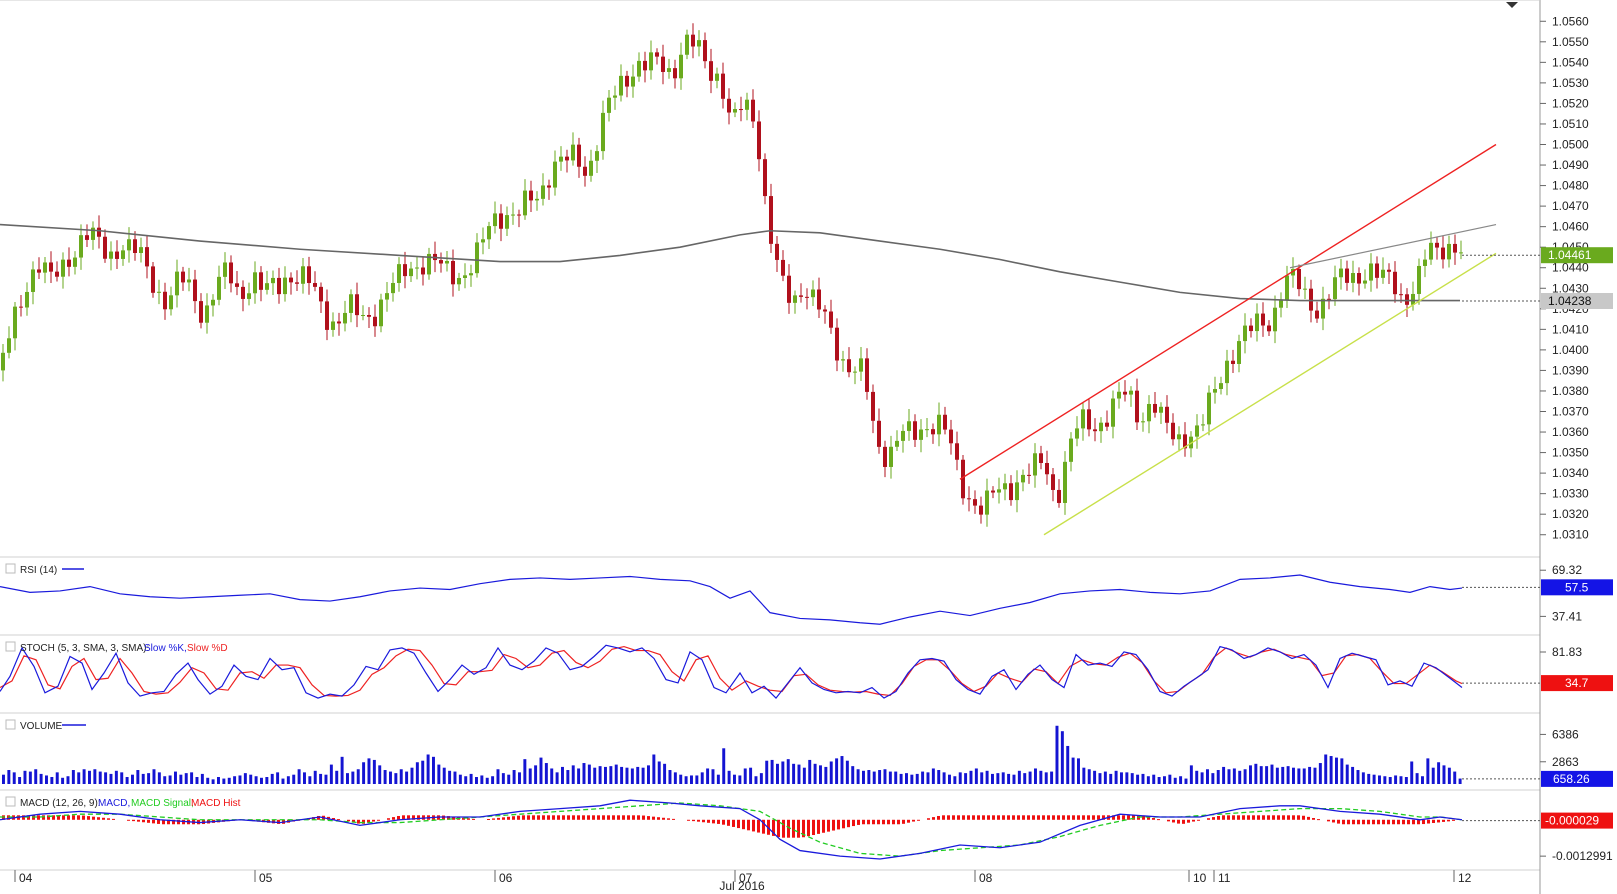 The height and width of the screenshot is (894, 1617). What do you see at coordinates (1572, 821) in the screenshot?
I see `macd-current-text: -0.000029` at bounding box center [1572, 821].